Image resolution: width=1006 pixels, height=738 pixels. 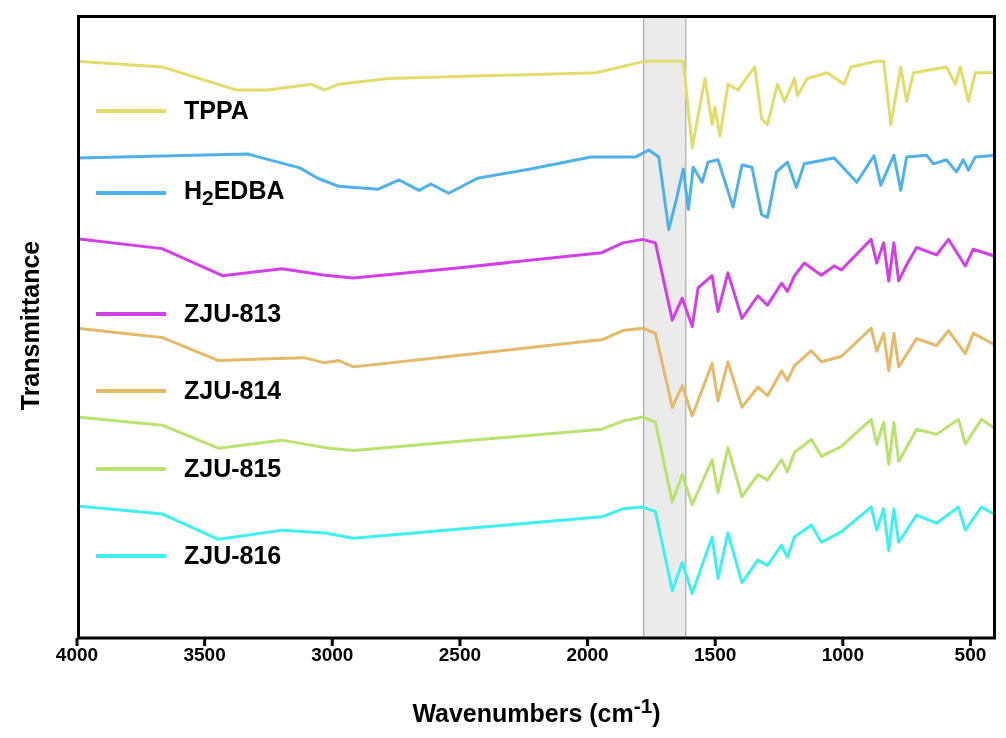 What do you see at coordinates (460, 655) in the screenshot?
I see `x-tick-label: 2500` at bounding box center [460, 655].